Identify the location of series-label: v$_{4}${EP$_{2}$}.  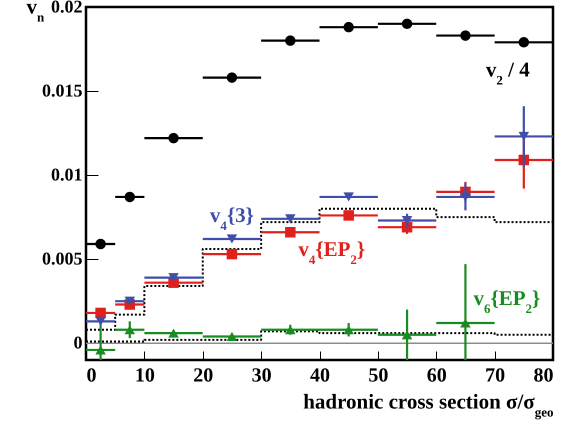
(332, 252).